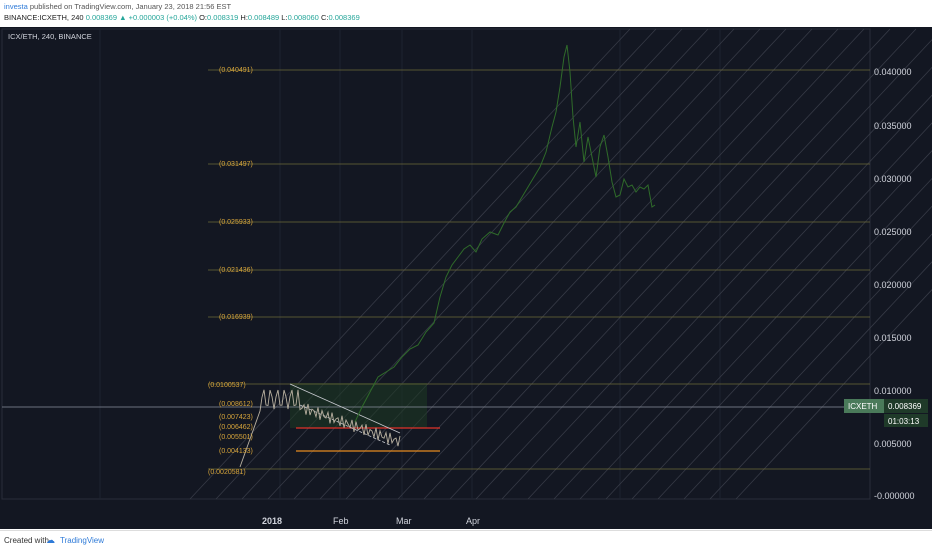 Image resolution: width=932 pixels, height=551 pixels. What do you see at coordinates (404, 521) in the screenshot?
I see `time-tick: Mar` at bounding box center [404, 521].